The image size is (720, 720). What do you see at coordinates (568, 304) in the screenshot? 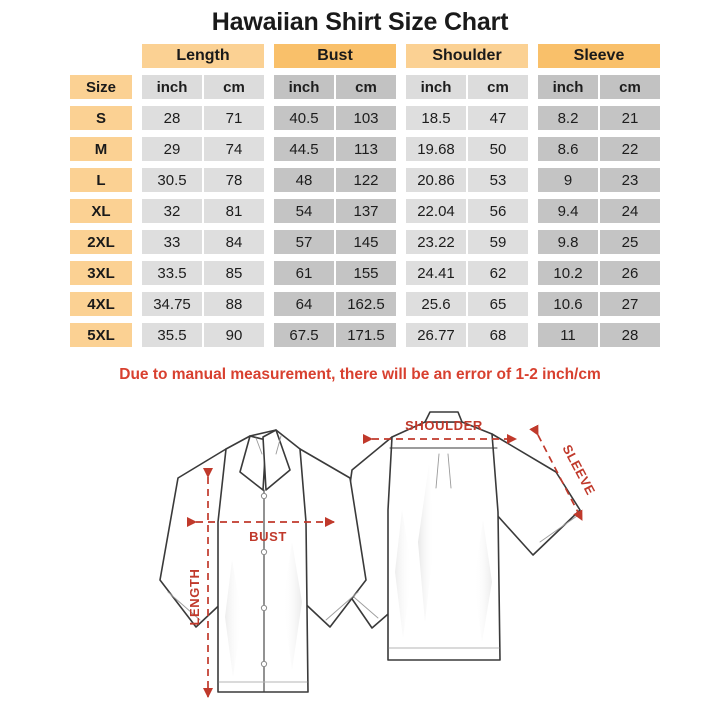
I see `cell-sleeve-inch: 10.6` at bounding box center [568, 304].